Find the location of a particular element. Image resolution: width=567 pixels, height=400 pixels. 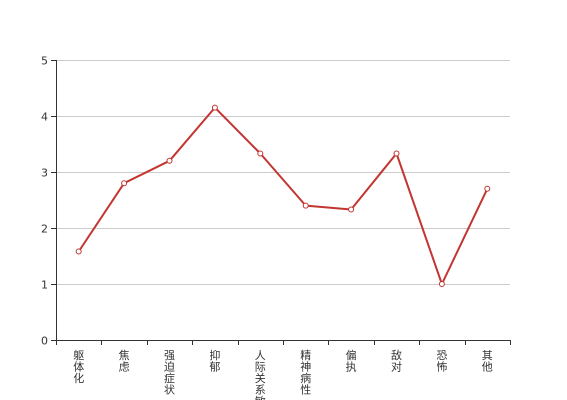

y-tick-label: 2 is located at coordinates (44, 229).